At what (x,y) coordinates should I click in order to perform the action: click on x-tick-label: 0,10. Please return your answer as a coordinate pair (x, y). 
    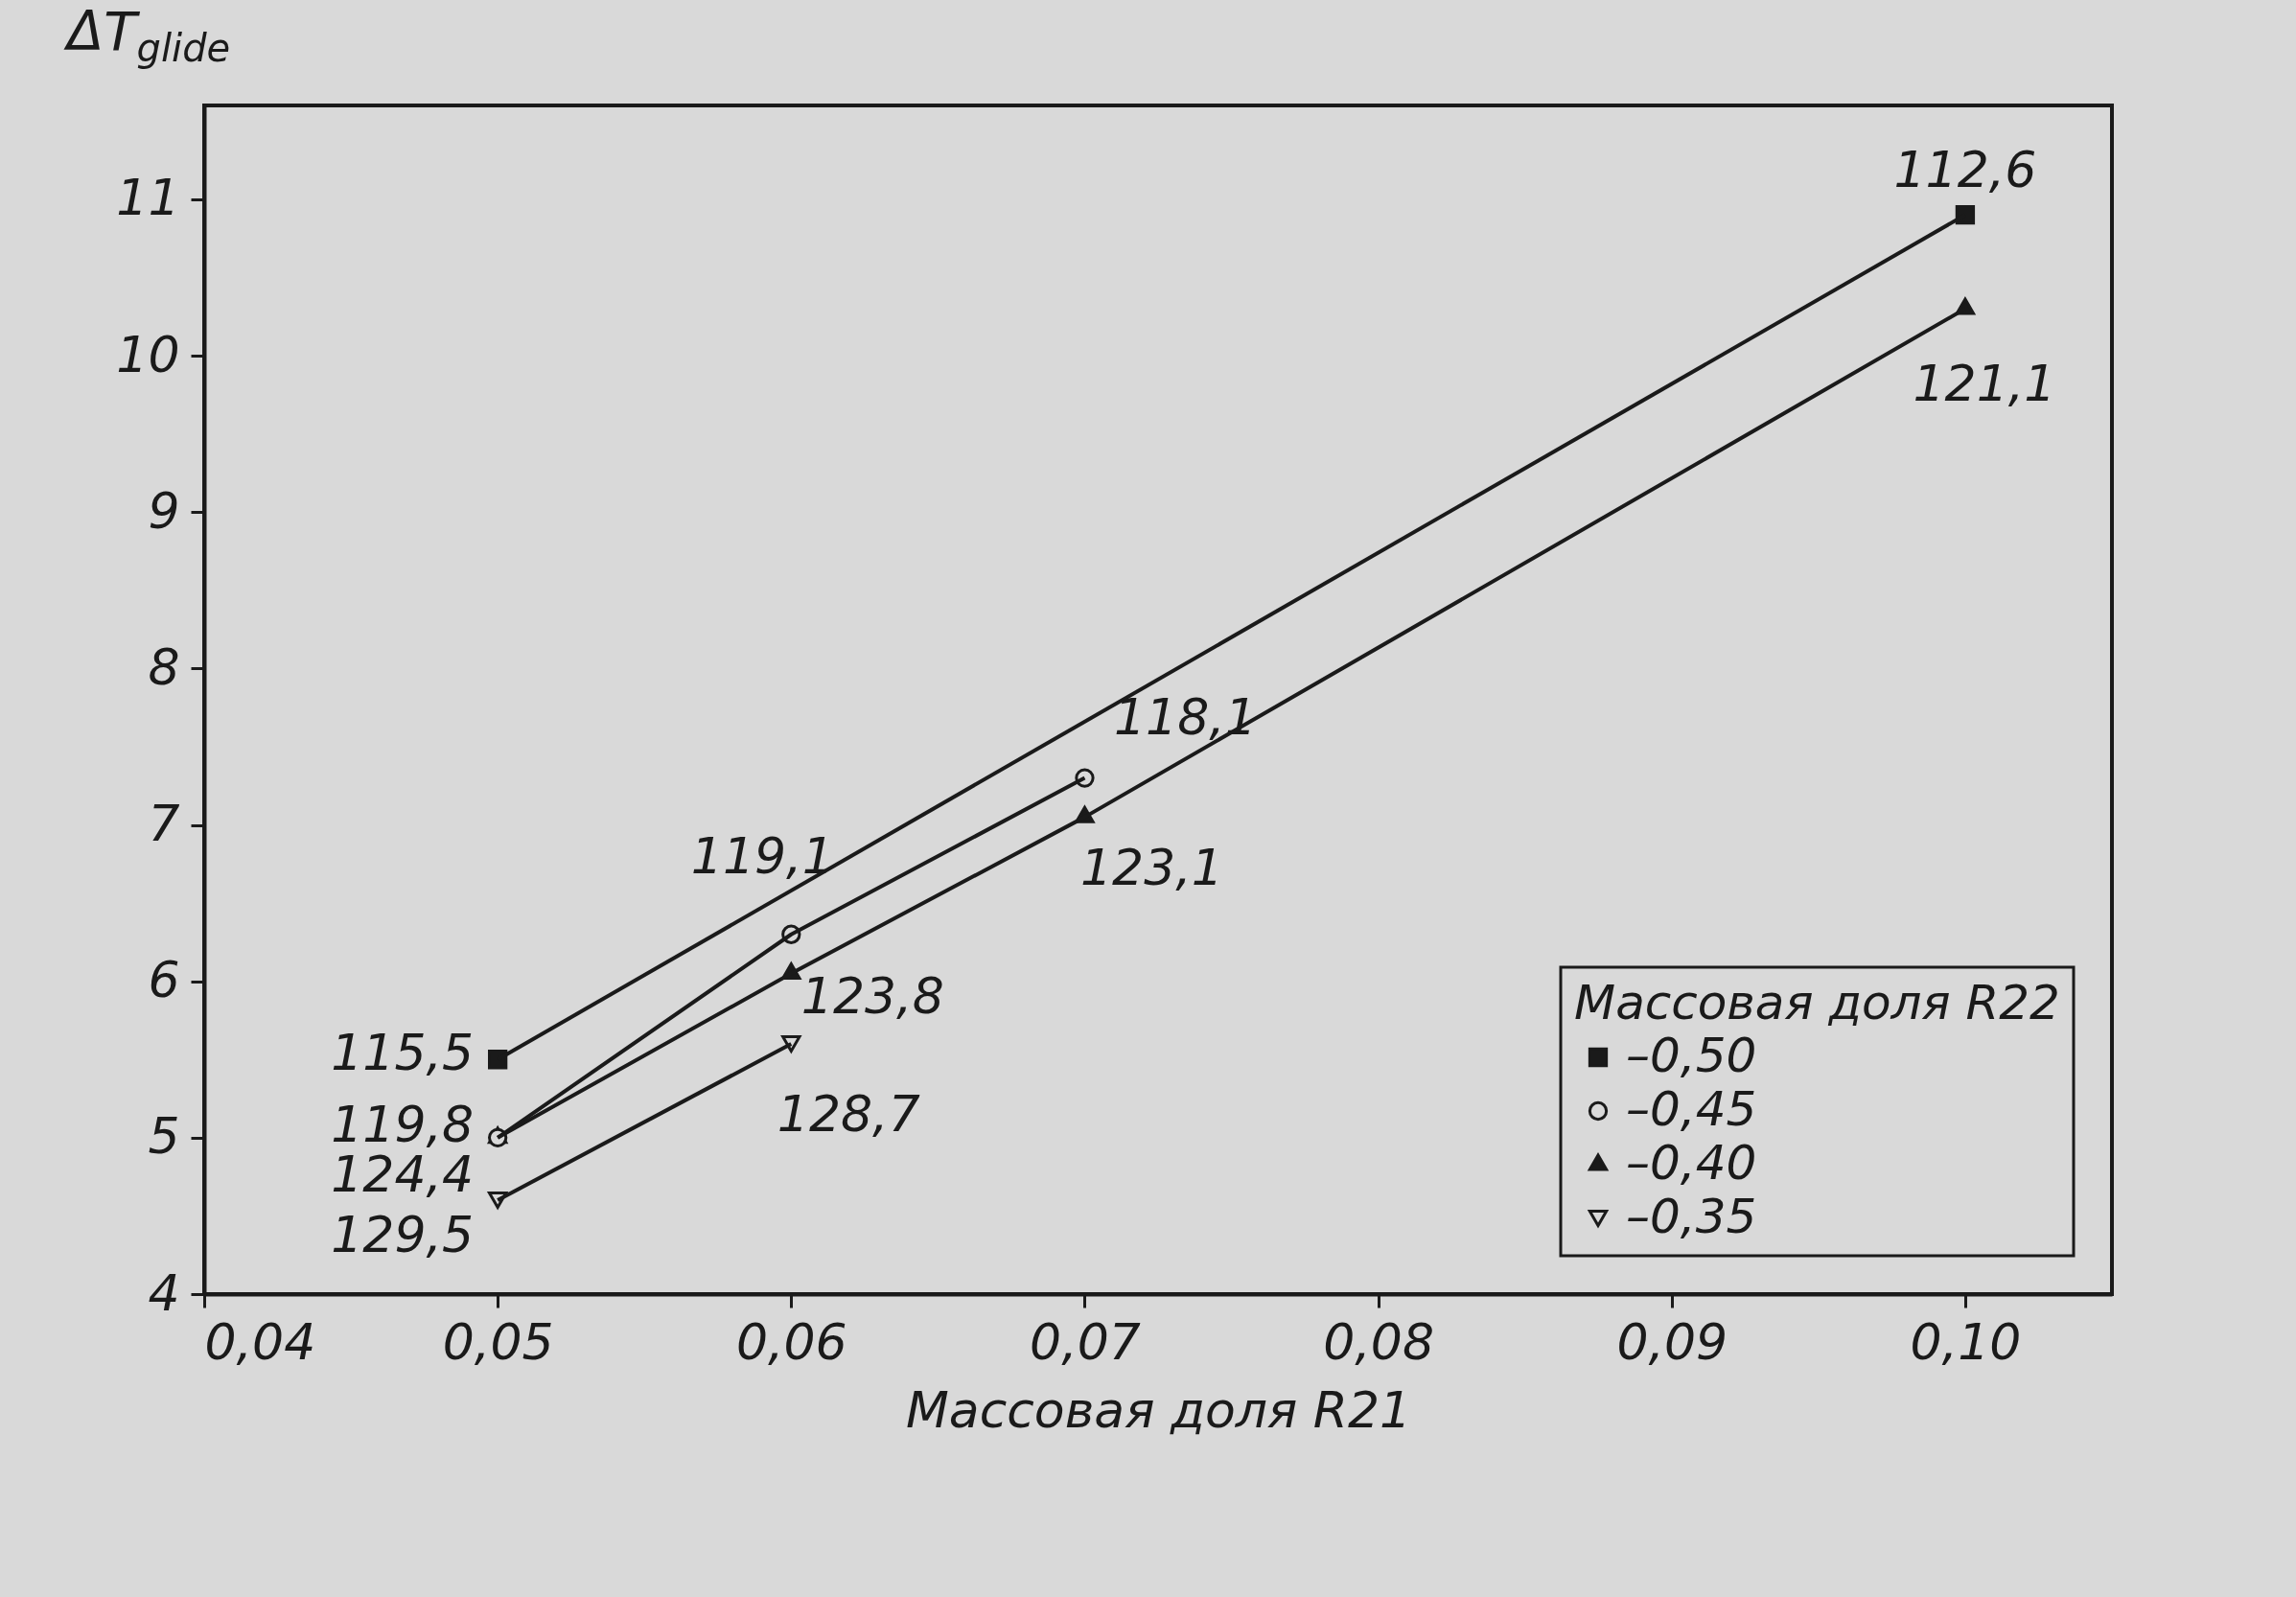
    Looking at the image, I should click on (1966, 1342).